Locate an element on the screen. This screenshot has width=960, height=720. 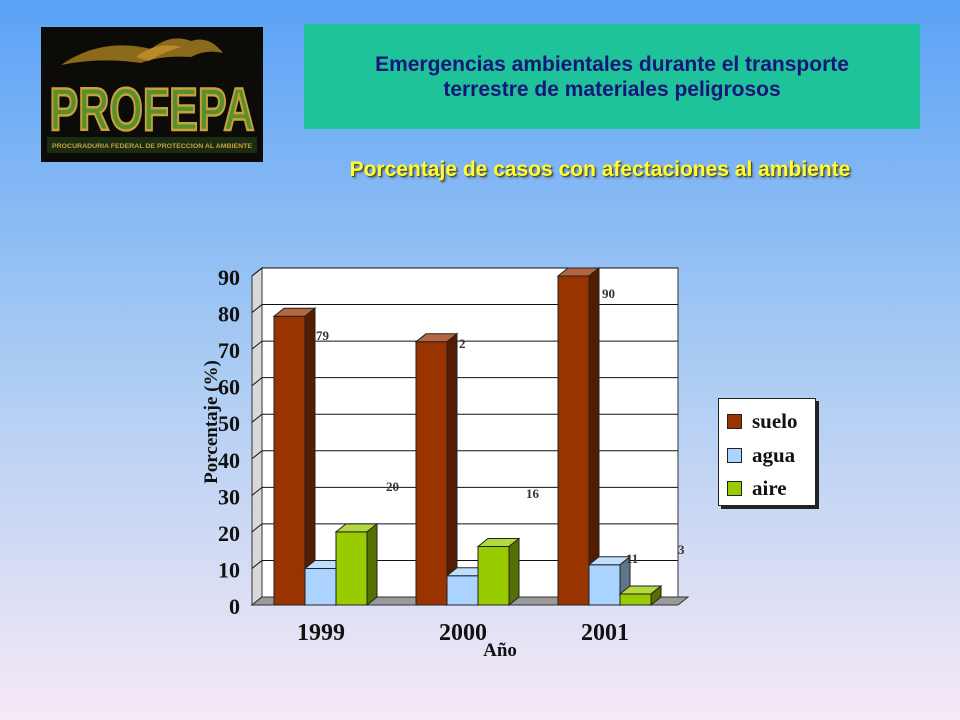
legend-item-agua: agua is located at coordinates (761, 455).